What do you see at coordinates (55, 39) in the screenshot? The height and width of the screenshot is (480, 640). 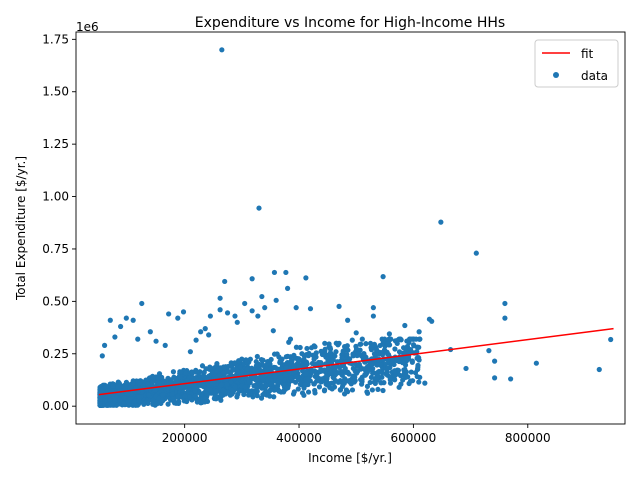 I see `y-tick-label: 1.75` at bounding box center [55, 39].